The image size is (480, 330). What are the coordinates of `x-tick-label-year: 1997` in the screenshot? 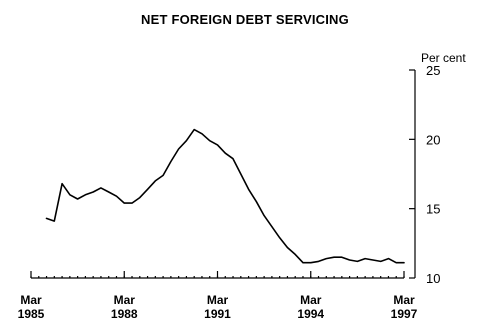 It's located at (404, 314).